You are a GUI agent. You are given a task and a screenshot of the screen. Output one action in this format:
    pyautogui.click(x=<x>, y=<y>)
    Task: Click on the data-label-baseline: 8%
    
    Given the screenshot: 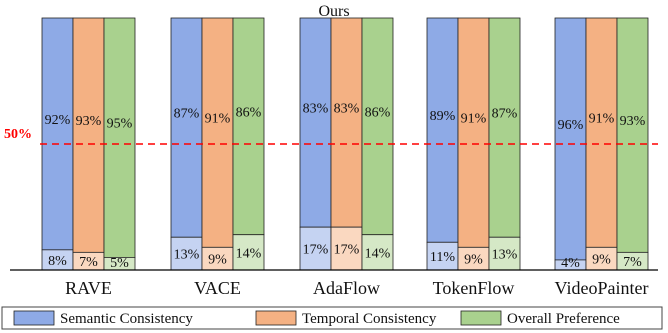 What is the action you would take?
    pyautogui.click(x=57, y=261)
    